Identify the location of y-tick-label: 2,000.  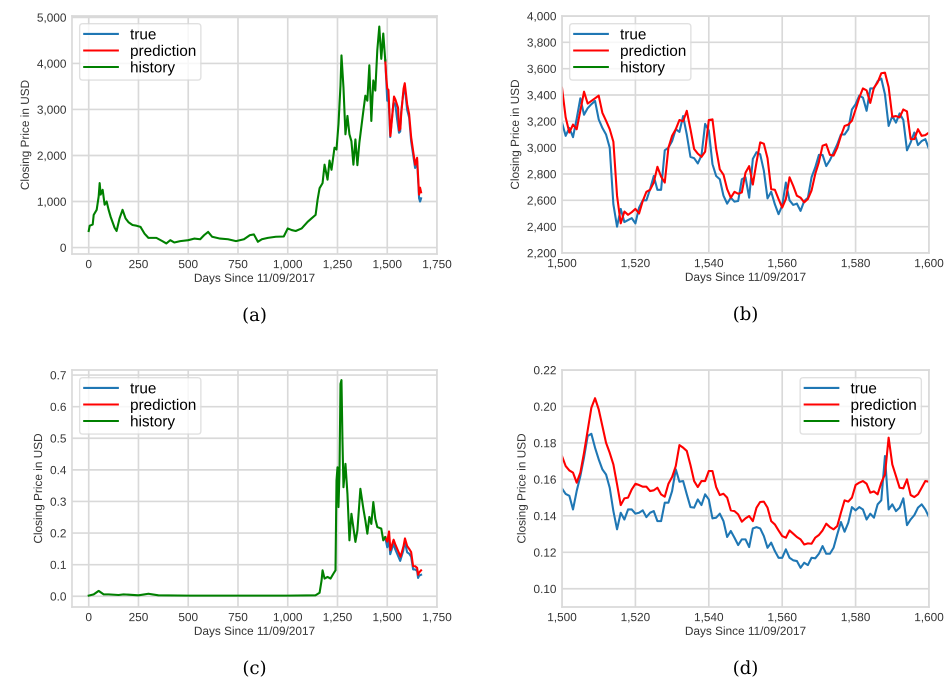
(52, 157).